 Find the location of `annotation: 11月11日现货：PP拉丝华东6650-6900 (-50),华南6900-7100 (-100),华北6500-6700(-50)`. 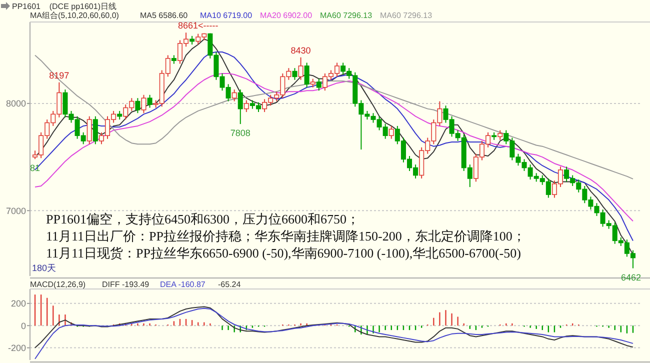

annotation: 11月11日现货：PP拉丝华东6650-6900 (-50),华南6900-7100 (-100),华北6500-6700(-50) is located at coordinates (283, 253).